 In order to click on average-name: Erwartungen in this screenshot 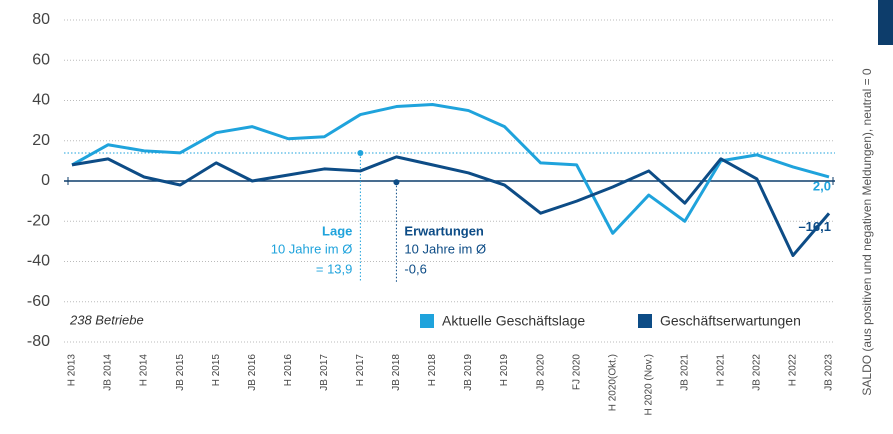, I will do `click(444, 230)`.